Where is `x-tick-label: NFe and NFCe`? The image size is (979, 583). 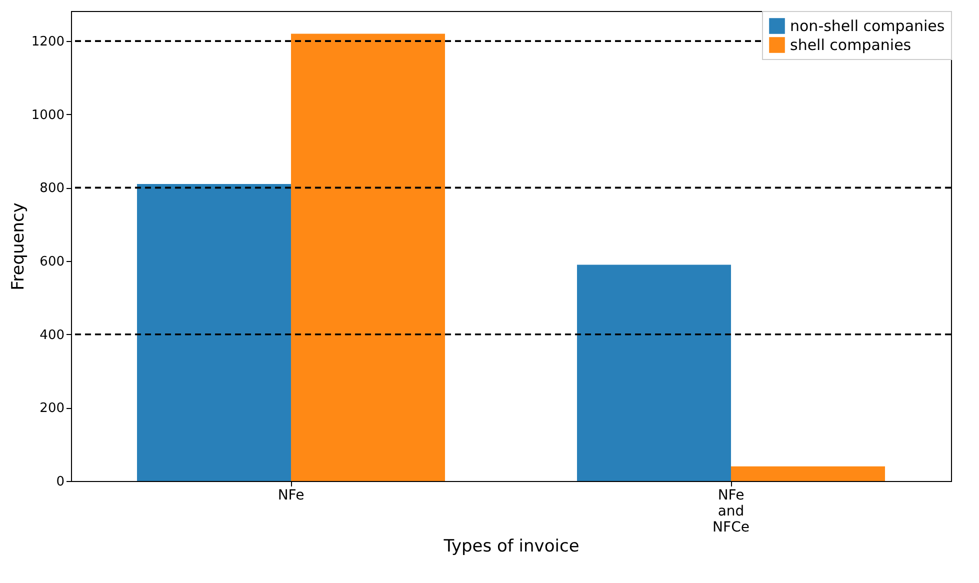 x-tick-label: NFe and NFCe is located at coordinates (731, 512).